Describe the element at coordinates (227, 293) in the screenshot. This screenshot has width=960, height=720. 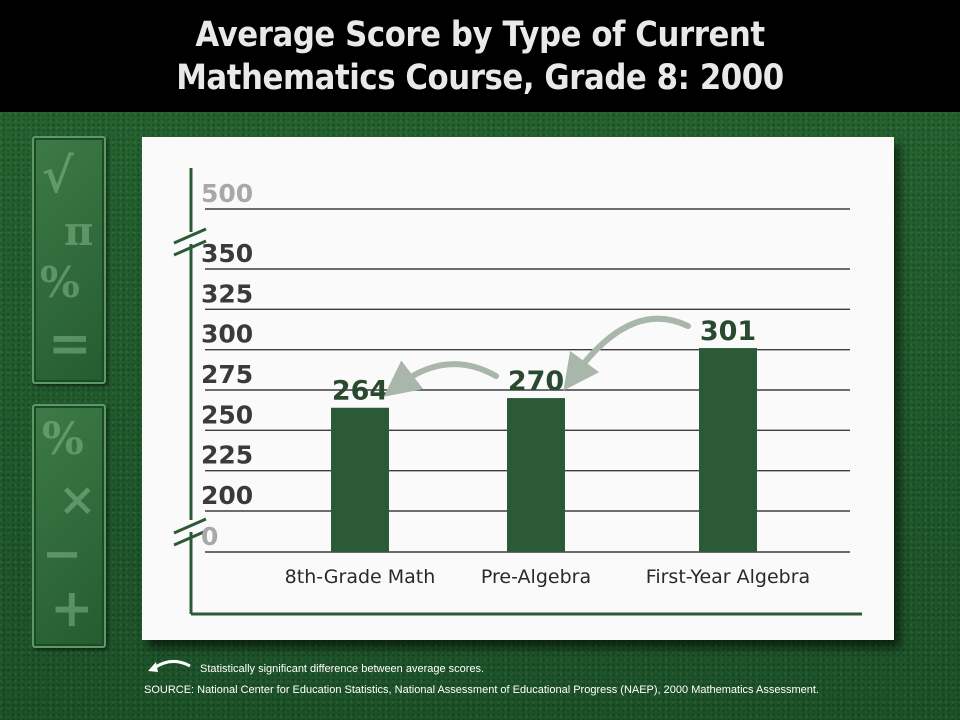
I see `y-tick-label-325: 325` at that location.